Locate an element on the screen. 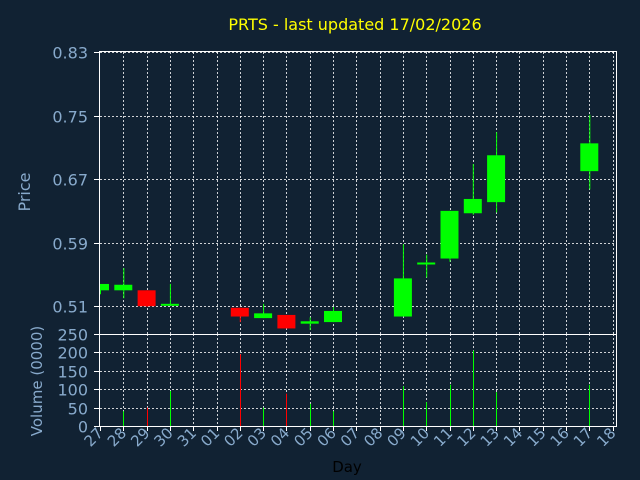 This screenshot has height=480, width=640. price-y-tick-labels: 0.83 0.75 0.67 0.59 0.51 is located at coordinates (76, 180).